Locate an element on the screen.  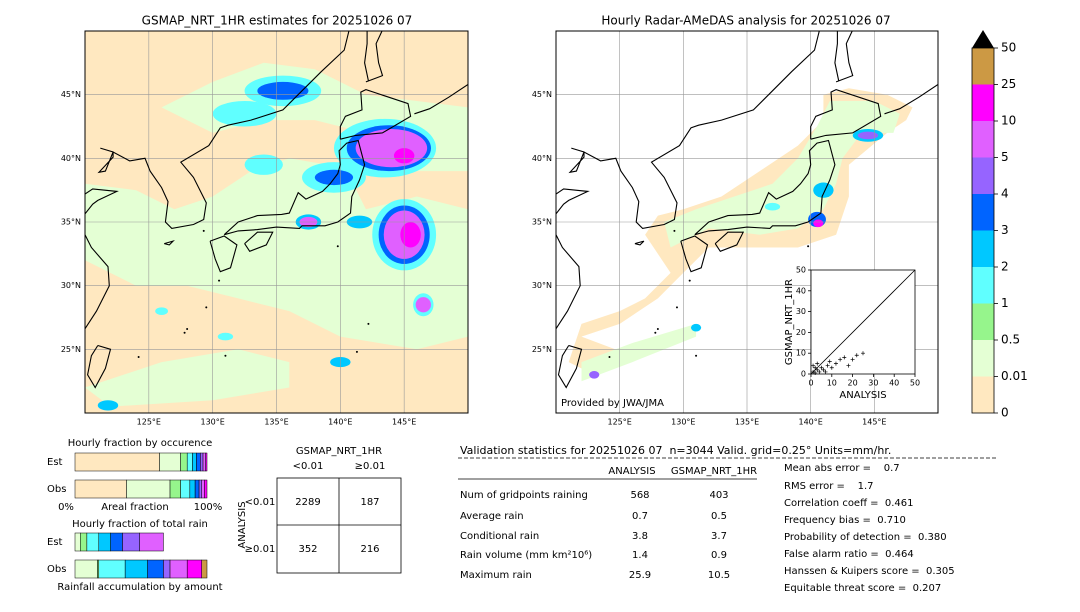
lon-tick-label: 145°E is located at coordinates (874, 422).